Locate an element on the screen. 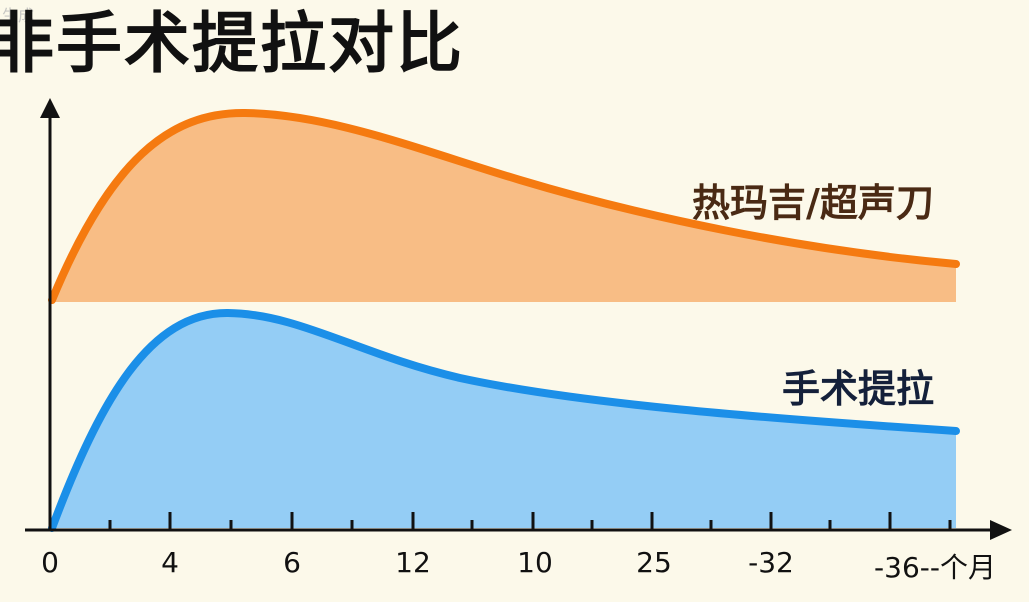  x-tick-label: 25 is located at coordinates (654, 562).